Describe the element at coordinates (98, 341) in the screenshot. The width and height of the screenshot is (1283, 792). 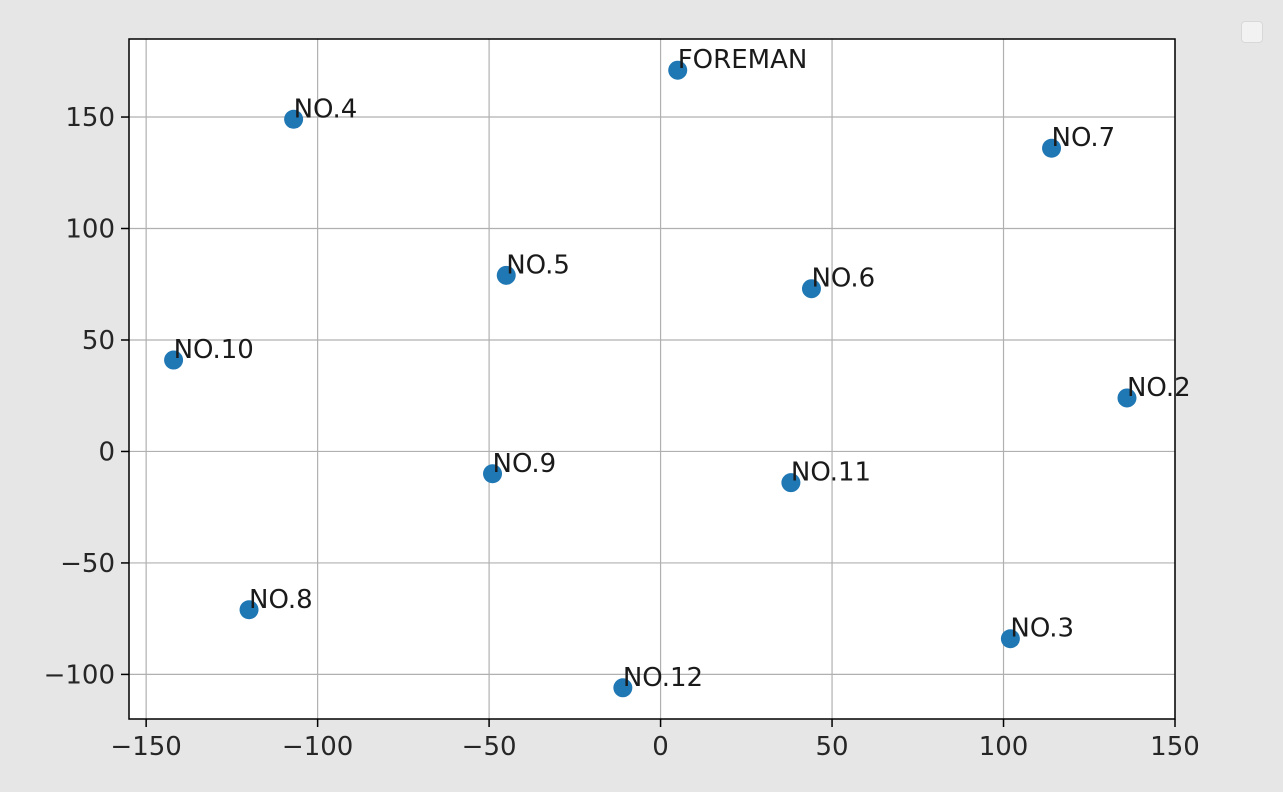
I see `y-tick-label: 50` at that location.